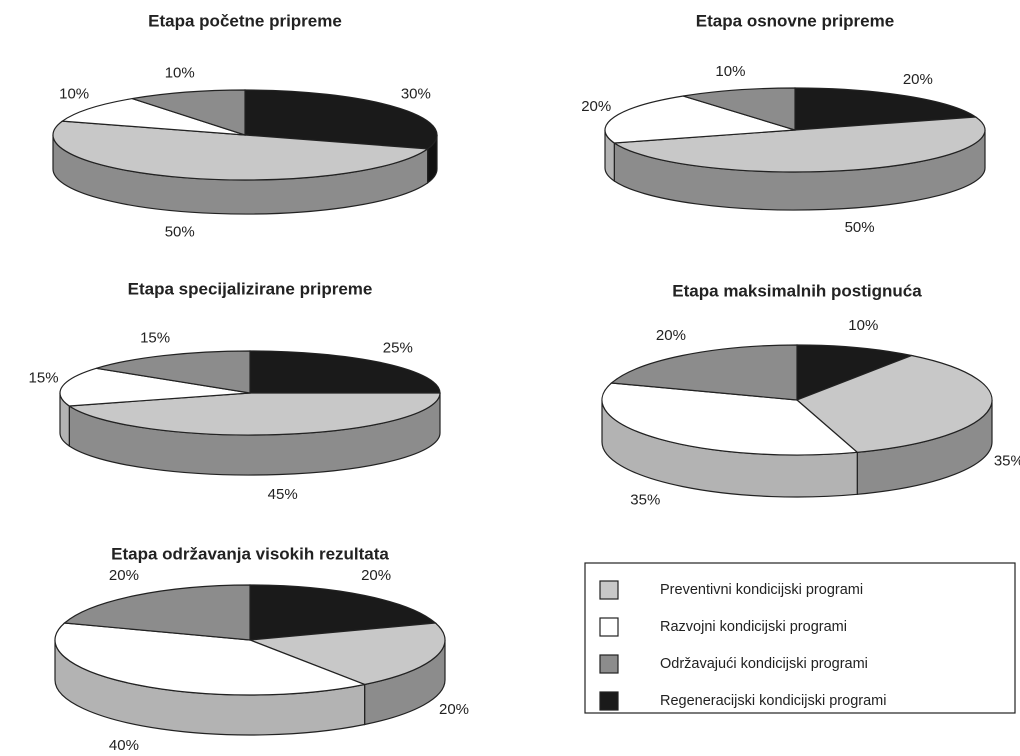  Describe the element at coordinates (795, 20) in the screenshot. I see `chart-title: Etapa osnovne pripreme` at that location.